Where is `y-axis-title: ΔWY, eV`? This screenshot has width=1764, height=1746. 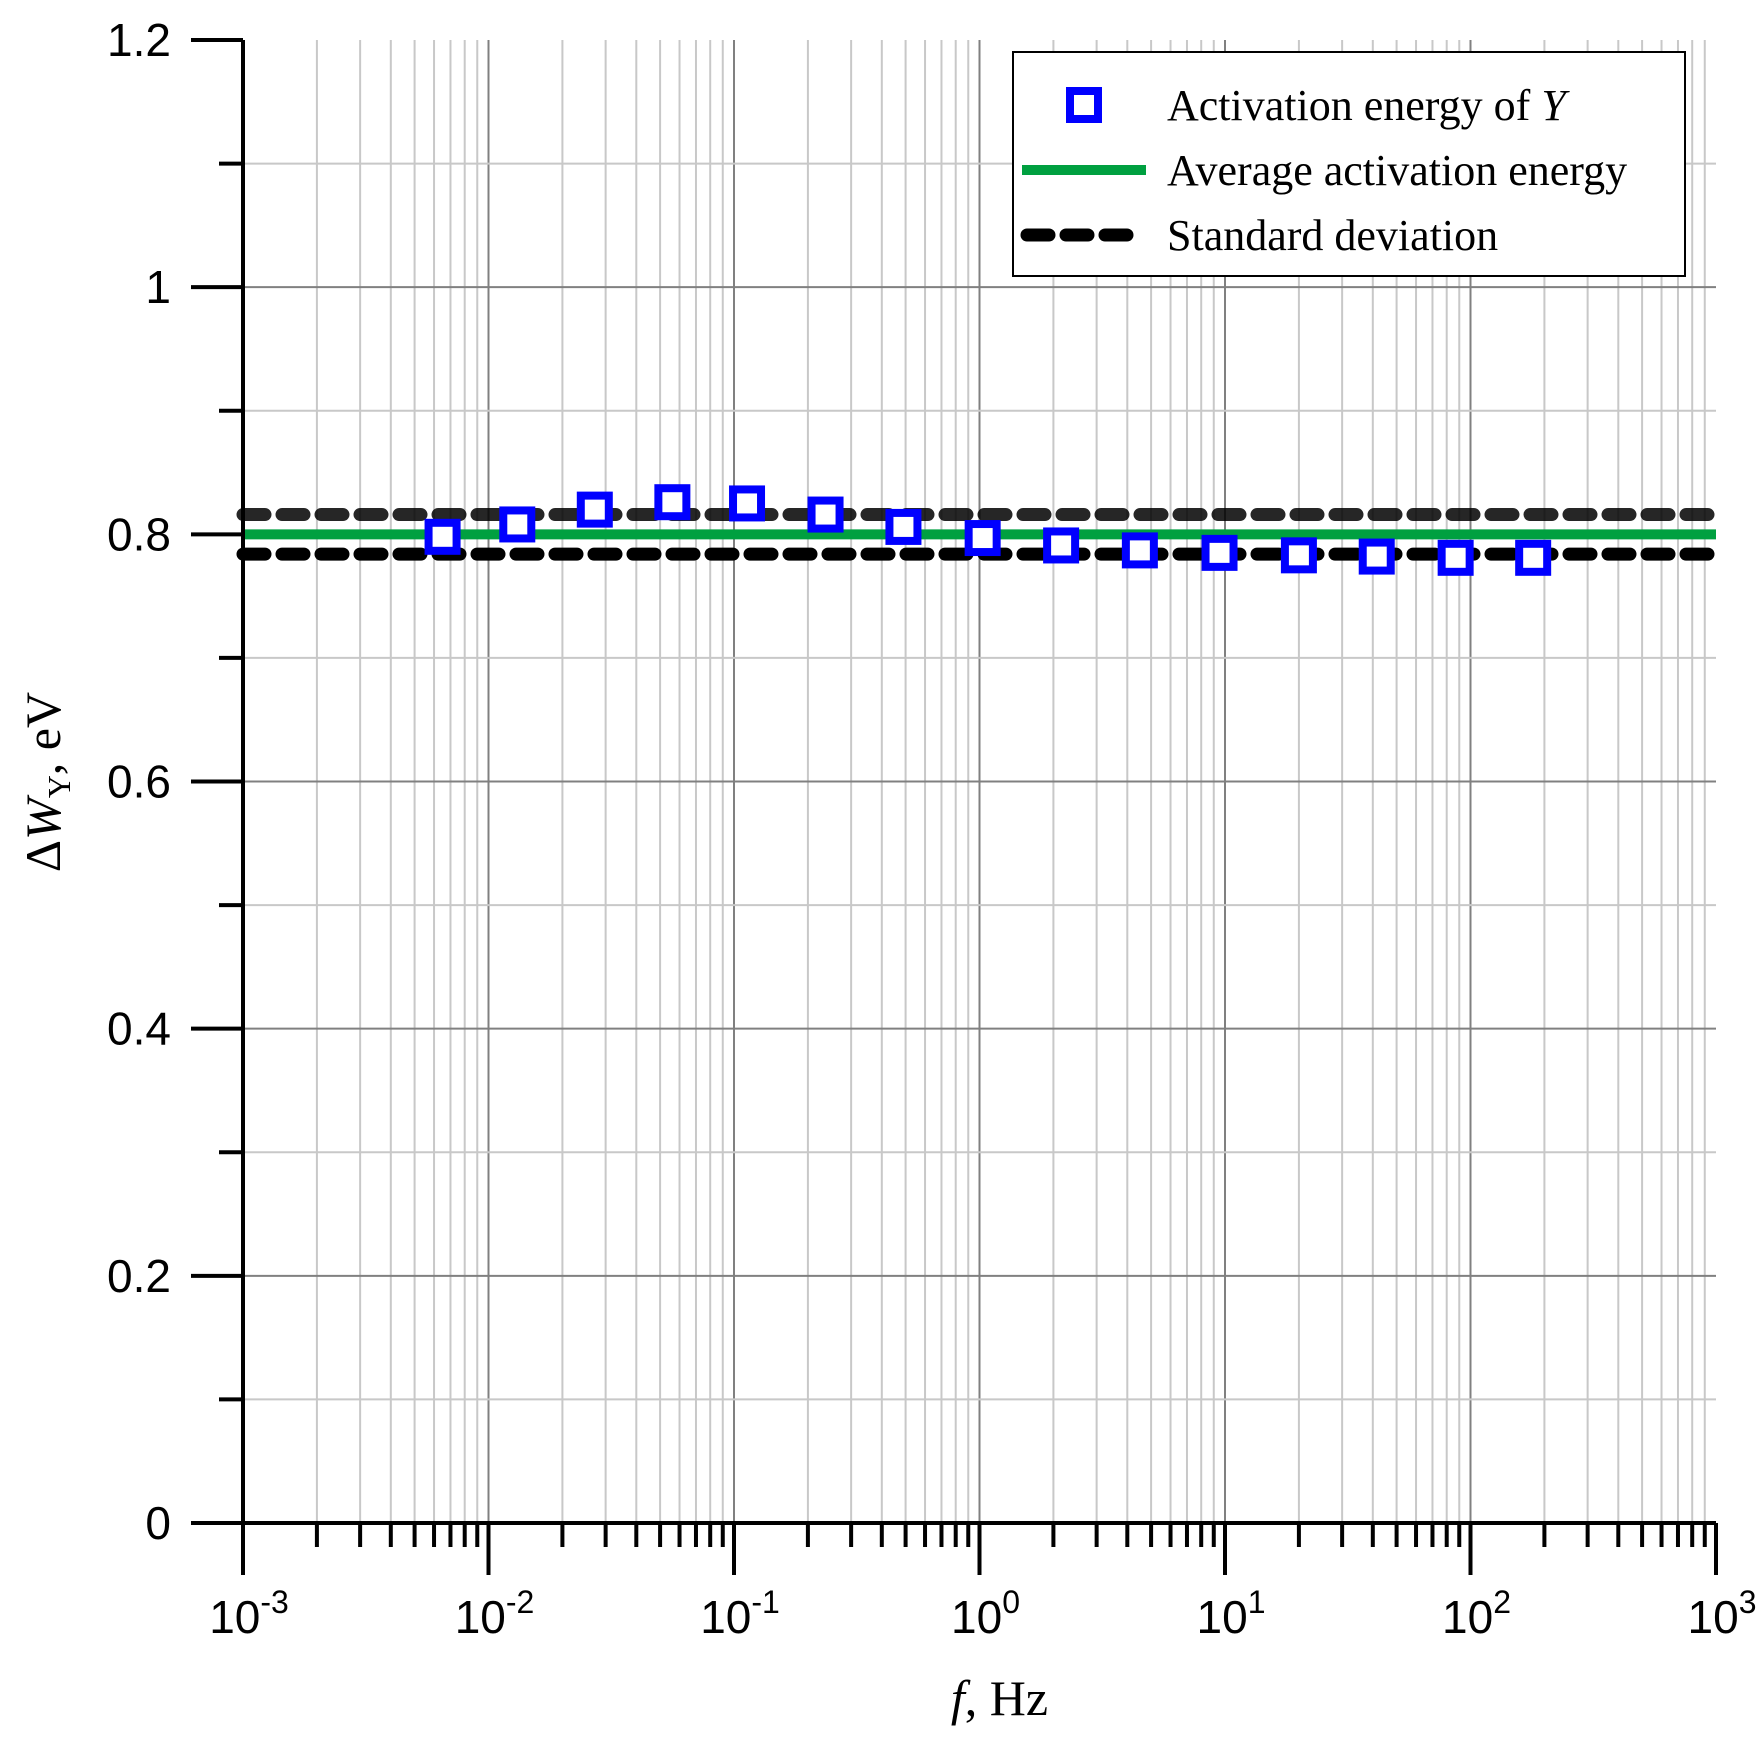 y-axis-title: ΔWY, eV is located at coordinates (46, 782).